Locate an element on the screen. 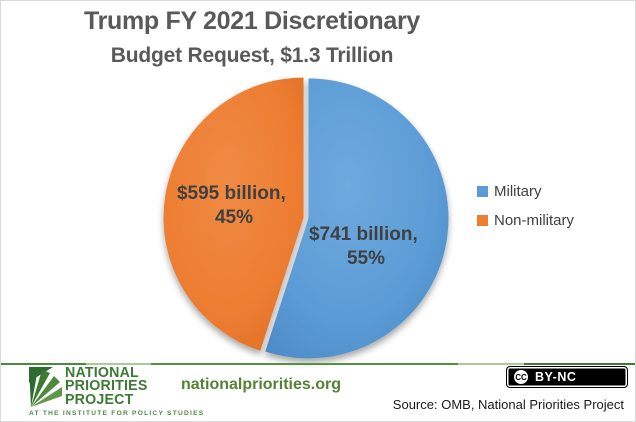  pie-label-non-military: $595 billion, 45% is located at coordinates (234, 205).